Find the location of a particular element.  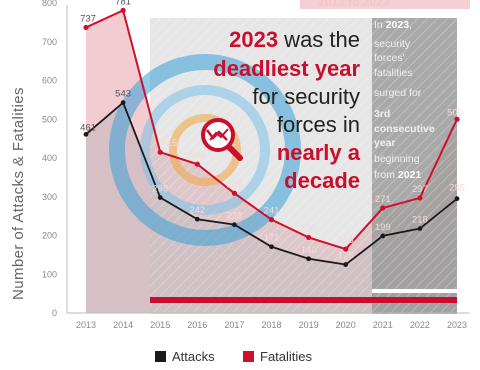

svg-text: In 2023, is located at coordinates (393, 25).